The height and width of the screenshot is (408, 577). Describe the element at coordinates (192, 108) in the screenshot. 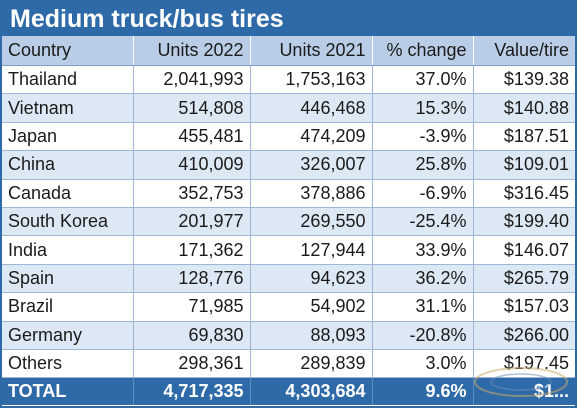

I see `cell-units-2022: 514,808` at that location.